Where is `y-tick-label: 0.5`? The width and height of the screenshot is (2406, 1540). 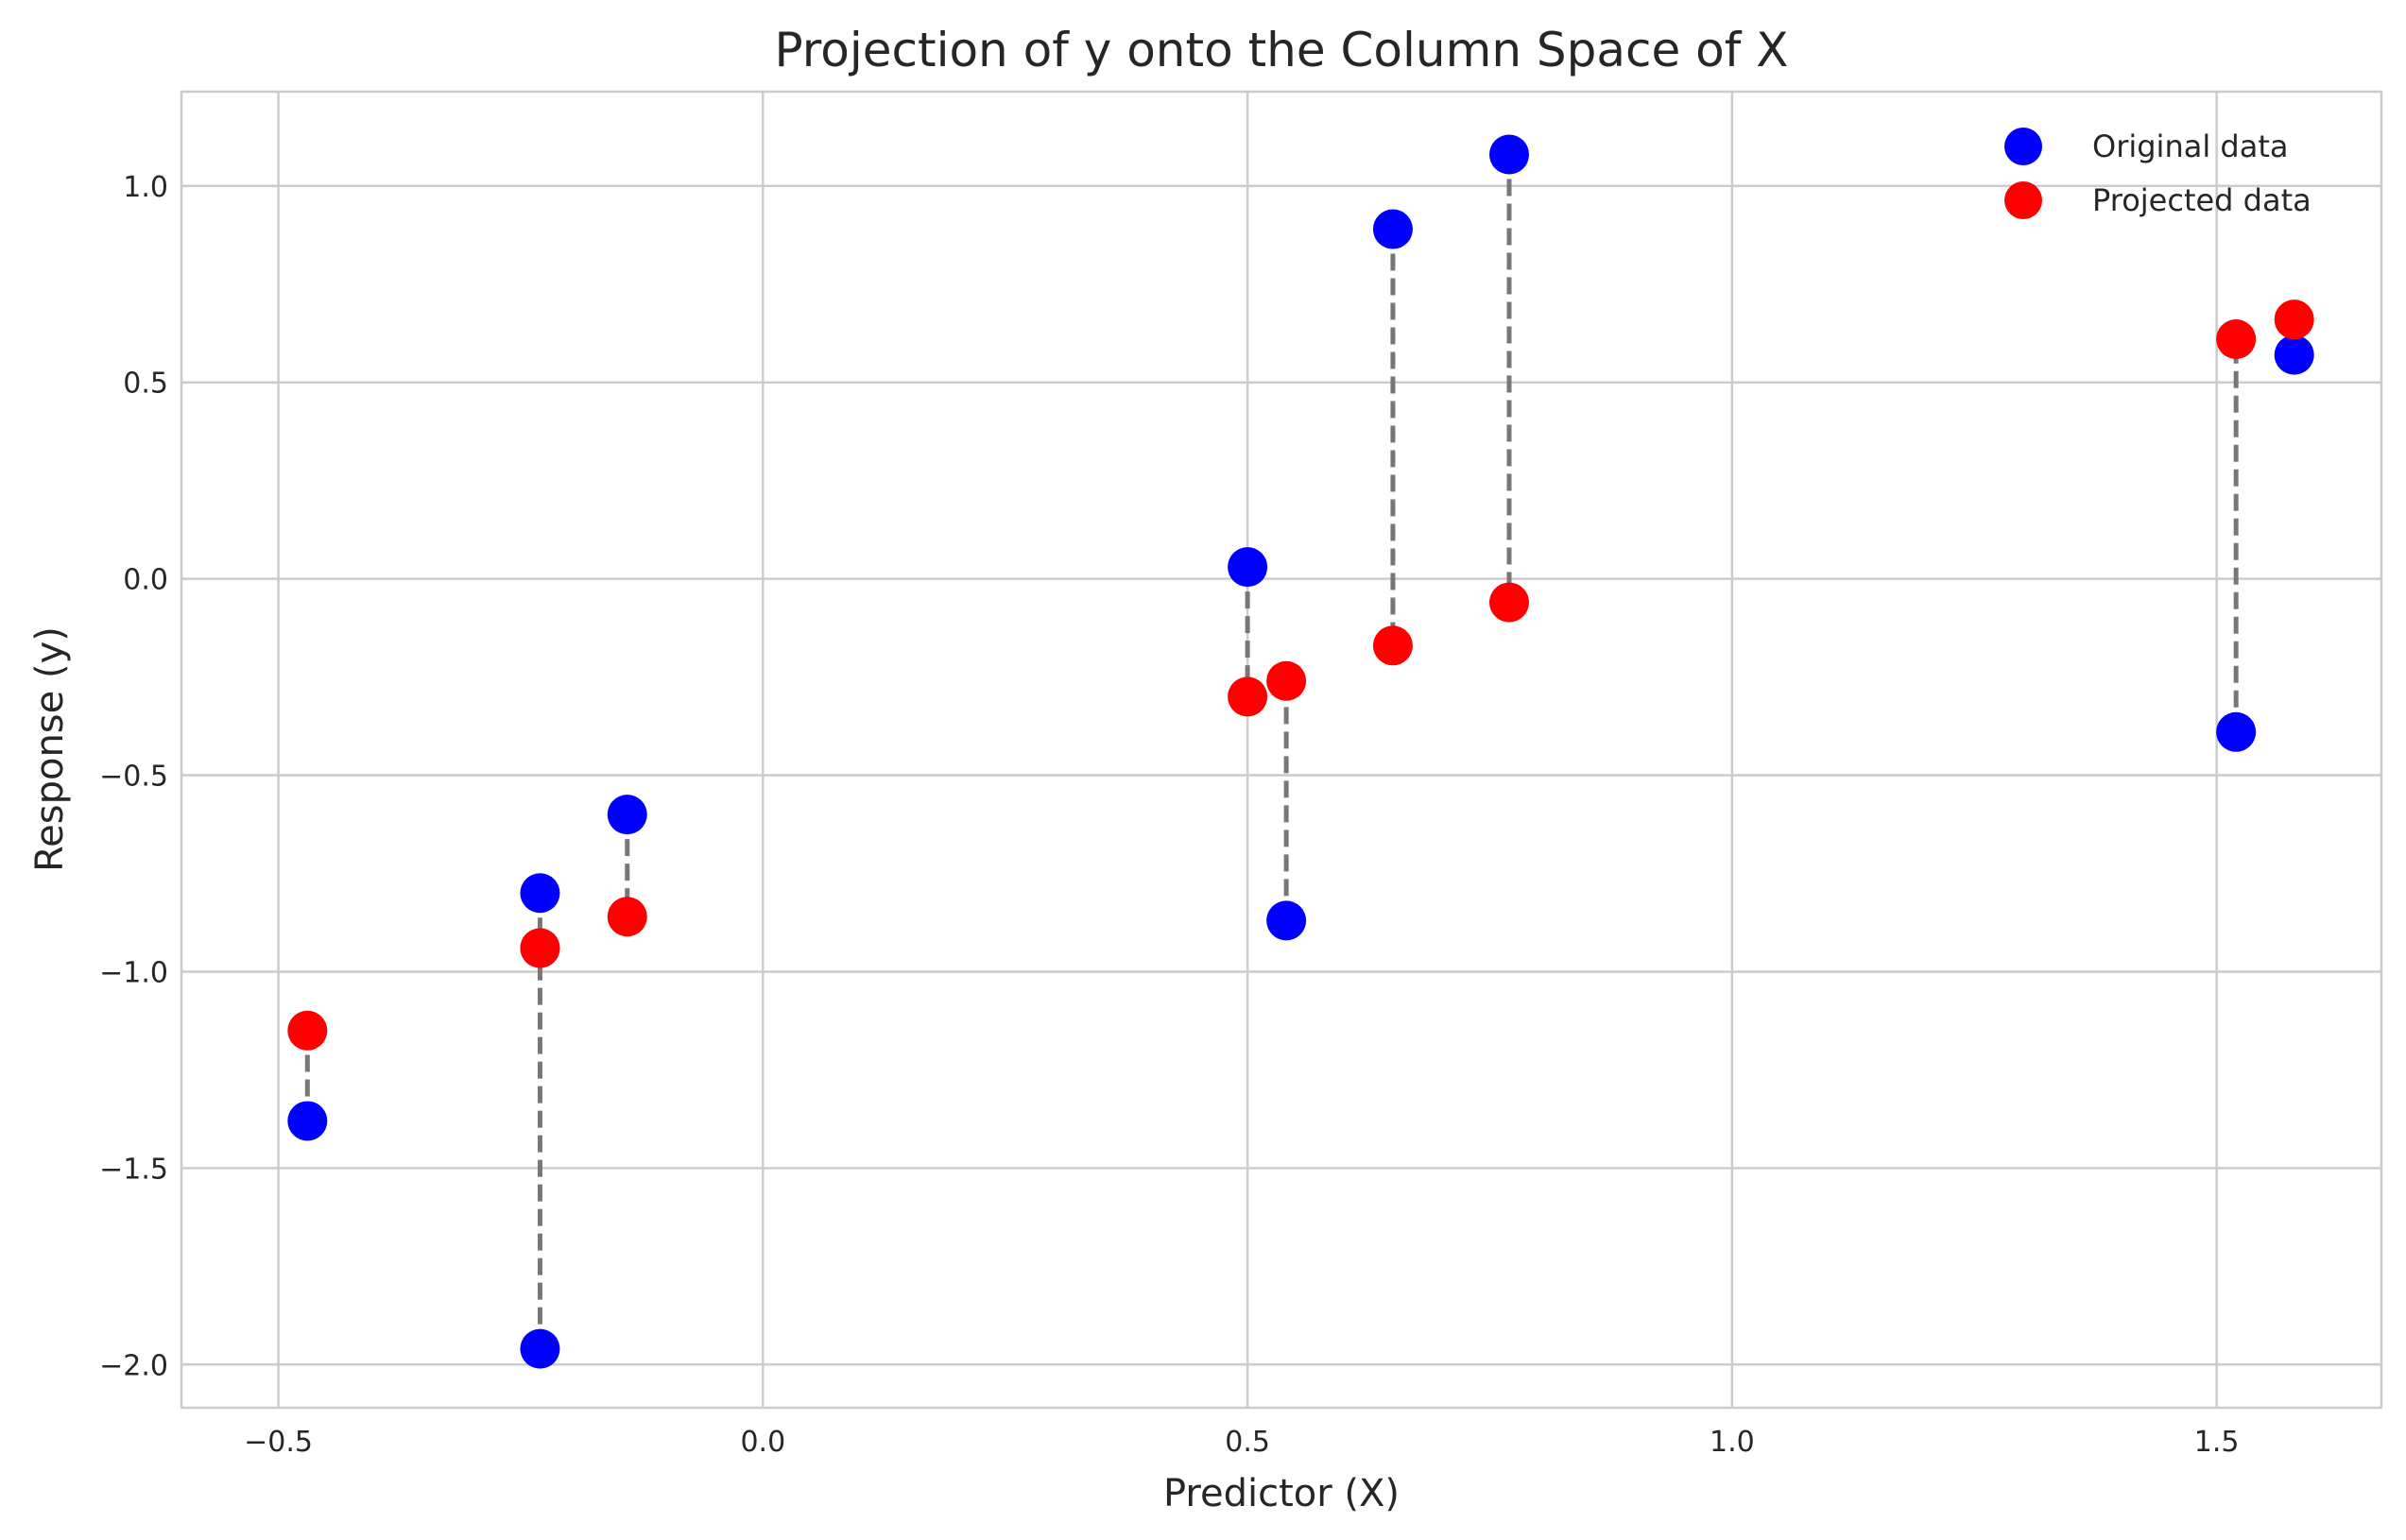 y-tick-label: 0.5 is located at coordinates (145, 385).